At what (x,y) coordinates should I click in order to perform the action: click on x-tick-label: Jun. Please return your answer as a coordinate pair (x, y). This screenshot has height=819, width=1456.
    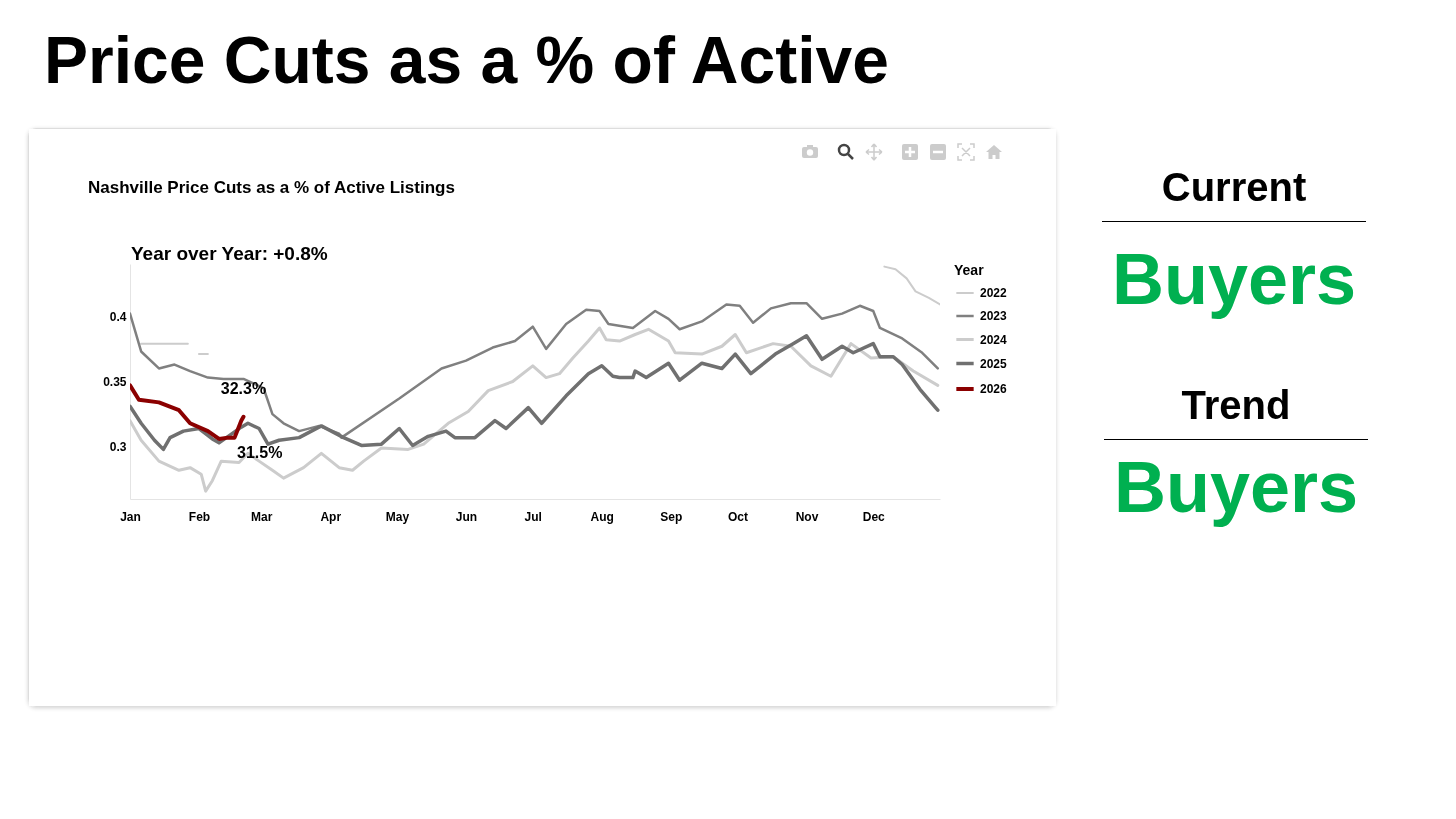
    Looking at the image, I should click on (466, 516).